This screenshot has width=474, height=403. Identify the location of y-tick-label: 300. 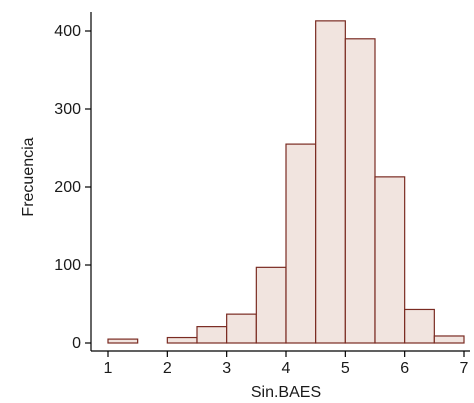
(67, 109).